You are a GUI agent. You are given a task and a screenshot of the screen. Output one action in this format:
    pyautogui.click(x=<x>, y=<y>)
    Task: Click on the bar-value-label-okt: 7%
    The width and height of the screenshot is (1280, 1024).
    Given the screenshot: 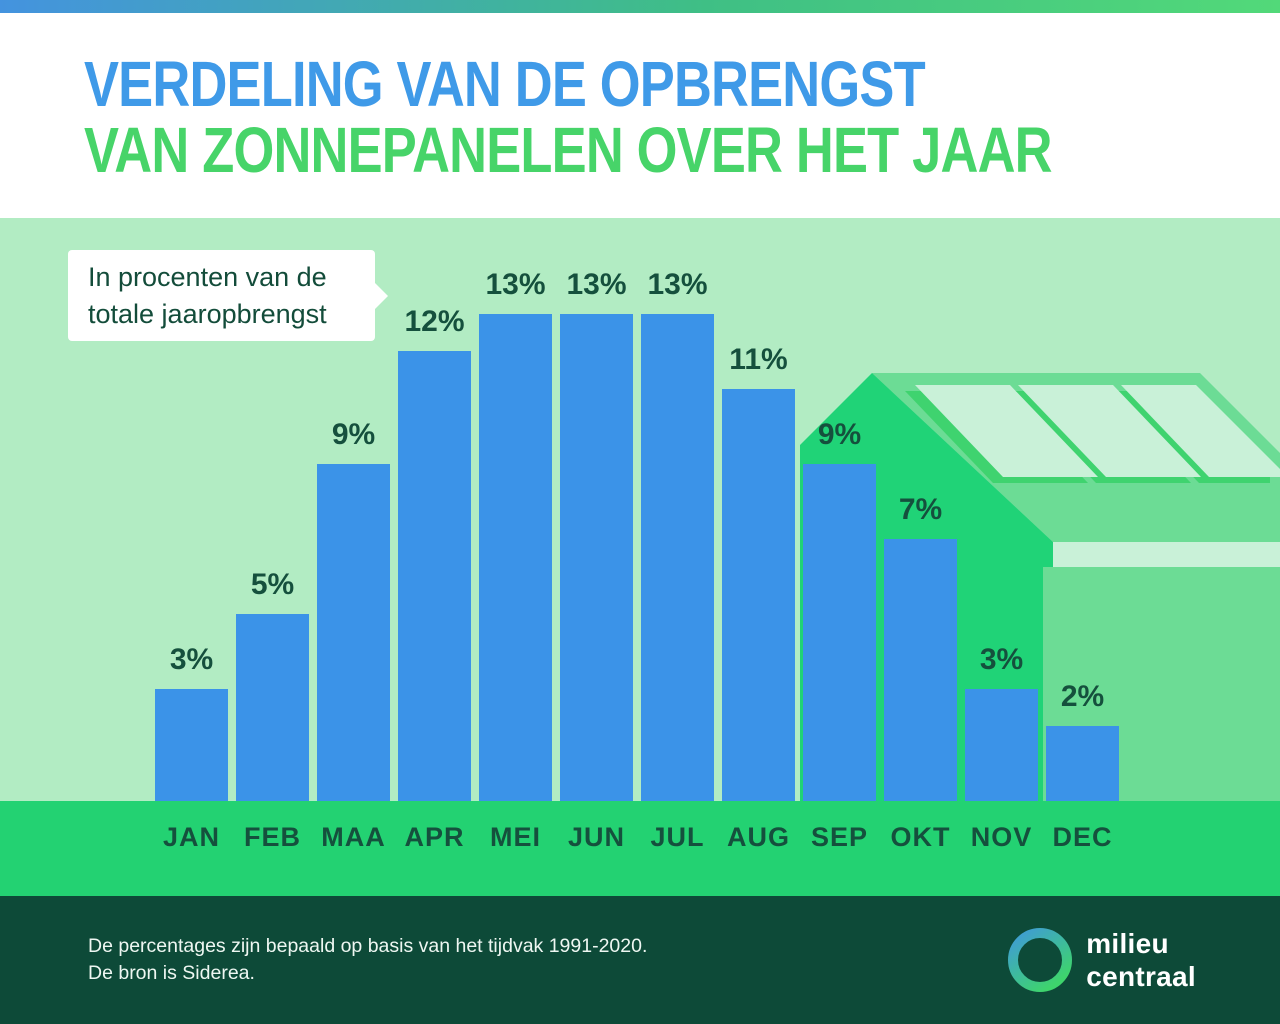 What is the action you would take?
    pyautogui.click(x=920, y=509)
    